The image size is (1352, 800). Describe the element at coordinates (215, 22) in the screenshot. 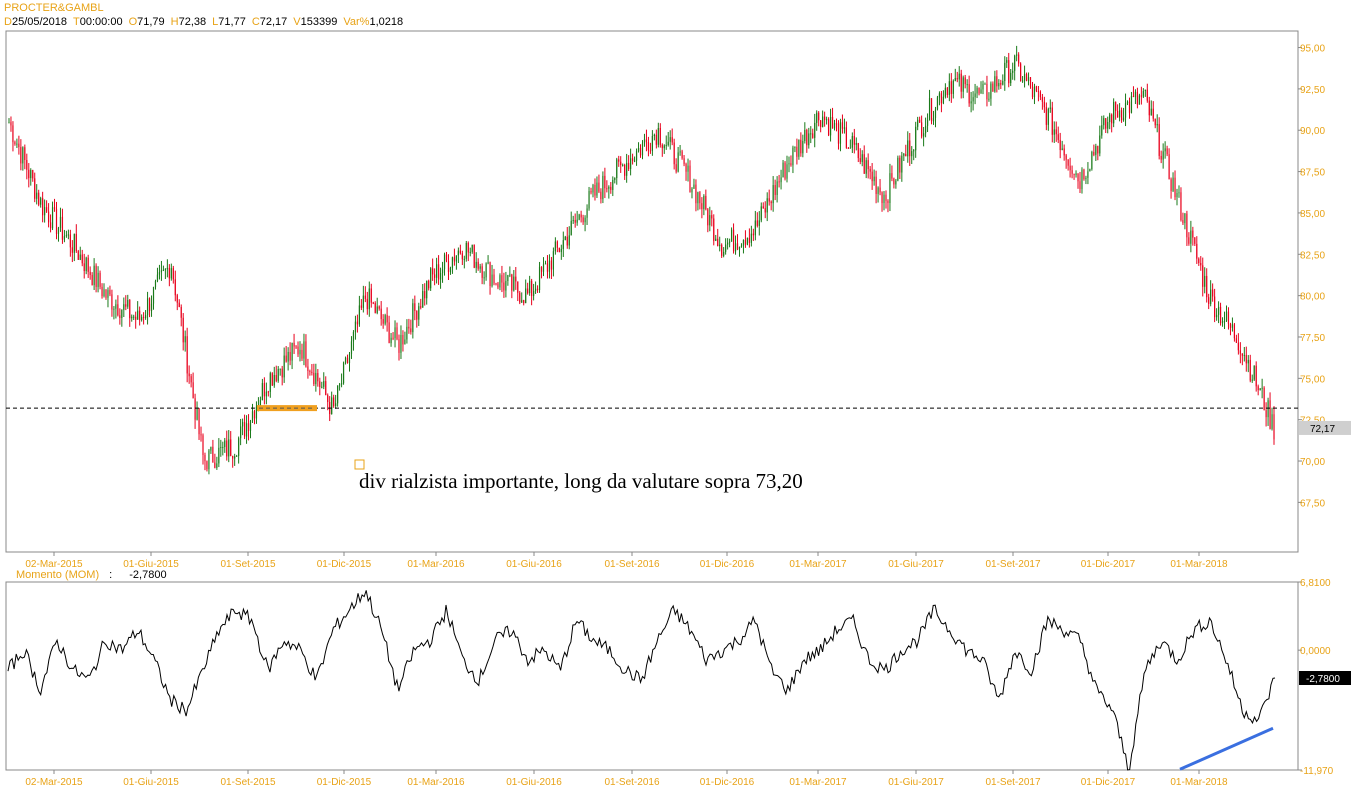

I see `ohlc-key: L` at that location.